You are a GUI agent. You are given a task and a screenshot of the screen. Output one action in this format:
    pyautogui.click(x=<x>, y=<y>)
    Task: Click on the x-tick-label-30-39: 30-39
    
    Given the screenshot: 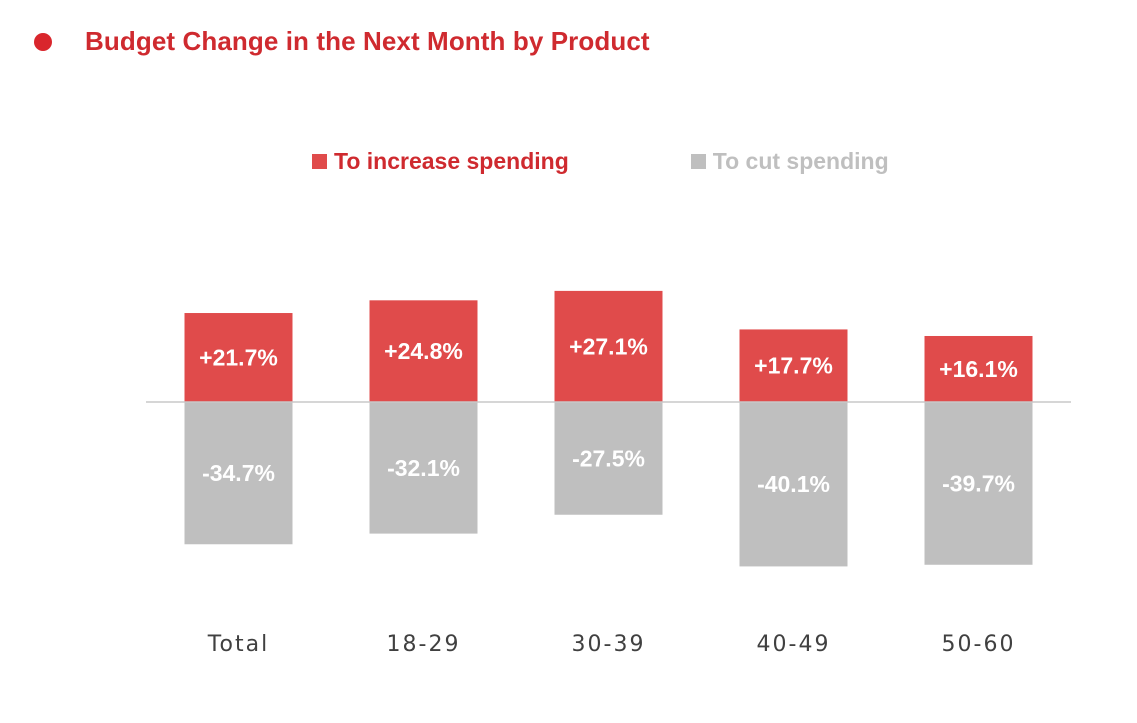 What is the action you would take?
    pyautogui.click(x=609, y=644)
    